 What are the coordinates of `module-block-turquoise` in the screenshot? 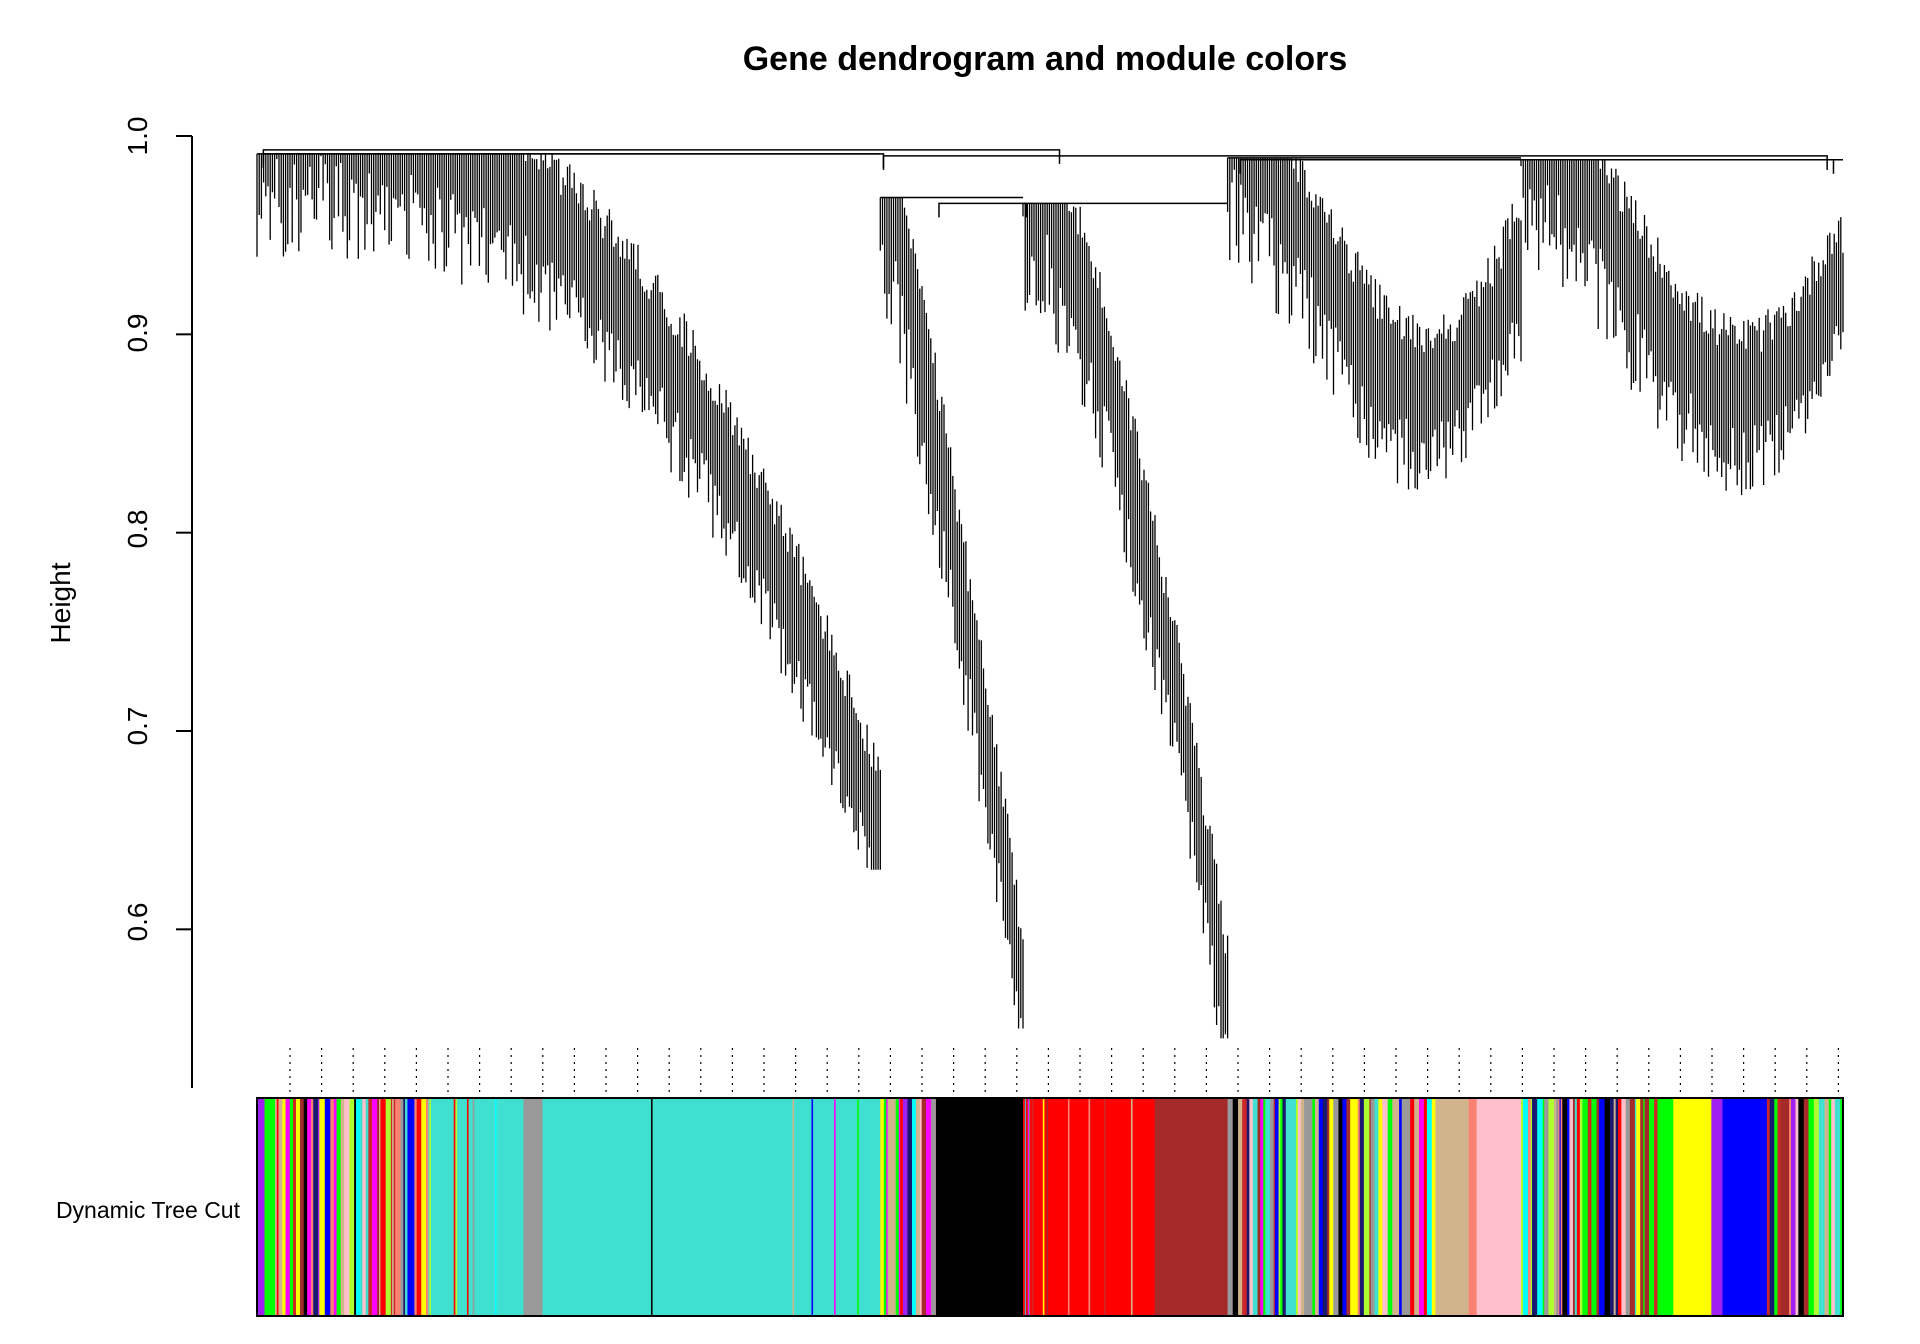 It's located at (711, 1207).